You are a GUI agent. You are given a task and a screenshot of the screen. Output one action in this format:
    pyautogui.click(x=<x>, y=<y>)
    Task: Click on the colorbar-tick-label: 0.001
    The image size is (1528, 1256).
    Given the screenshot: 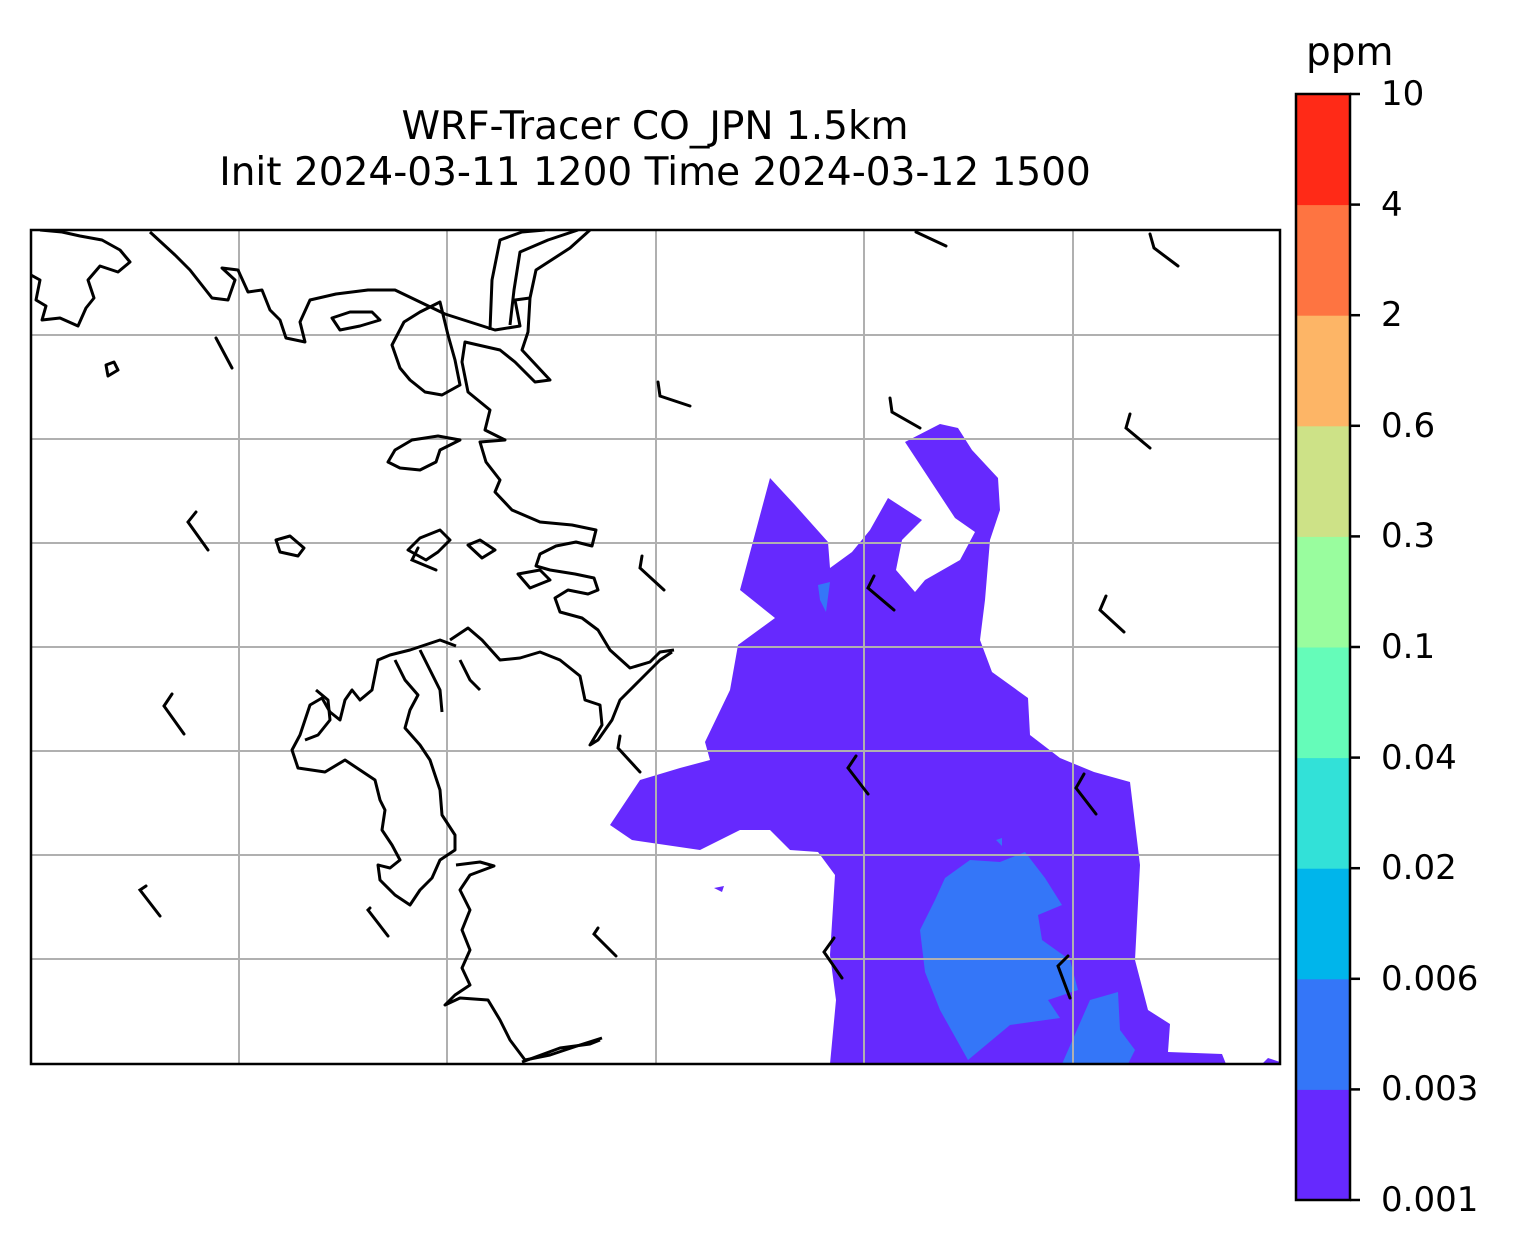 What is the action you would take?
    pyautogui.click(x=1430, y=1200)
    